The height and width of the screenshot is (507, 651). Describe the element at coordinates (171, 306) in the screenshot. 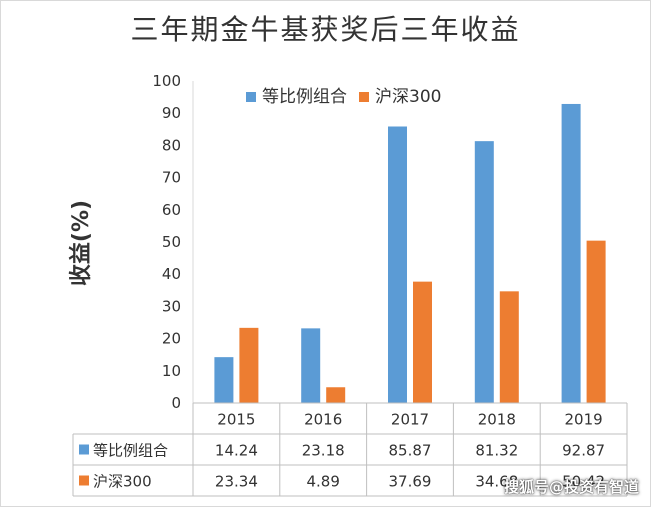

I see `y-tick-label: 30` at that location.